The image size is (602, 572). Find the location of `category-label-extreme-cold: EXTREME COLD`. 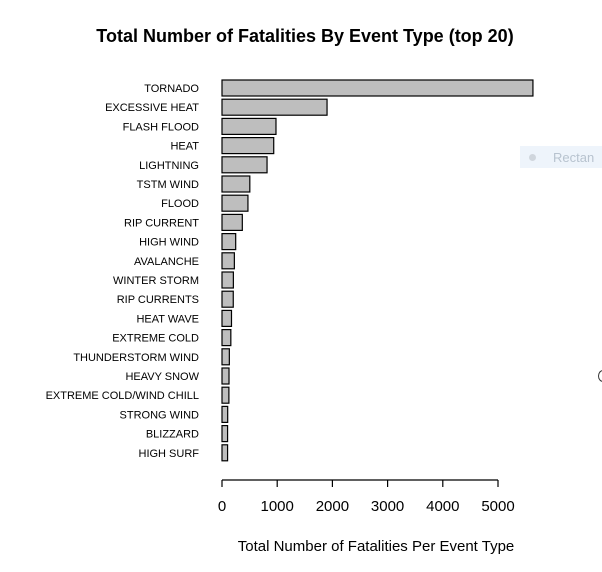

category-label-extreme-cold: EXTREME COLD is located at coordinates (155, 339).